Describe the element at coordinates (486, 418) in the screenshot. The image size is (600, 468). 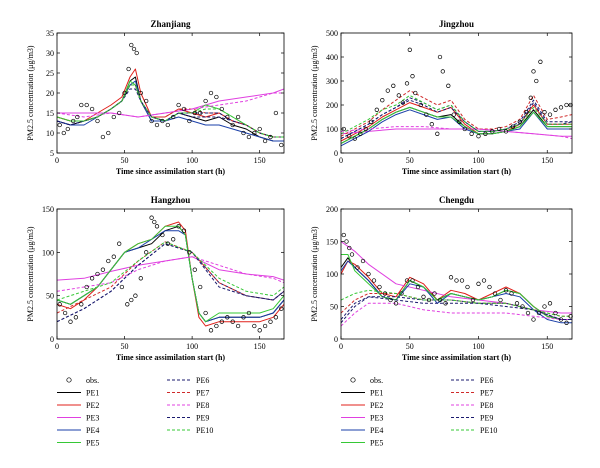
I see `legend-label: PE9` at that location.